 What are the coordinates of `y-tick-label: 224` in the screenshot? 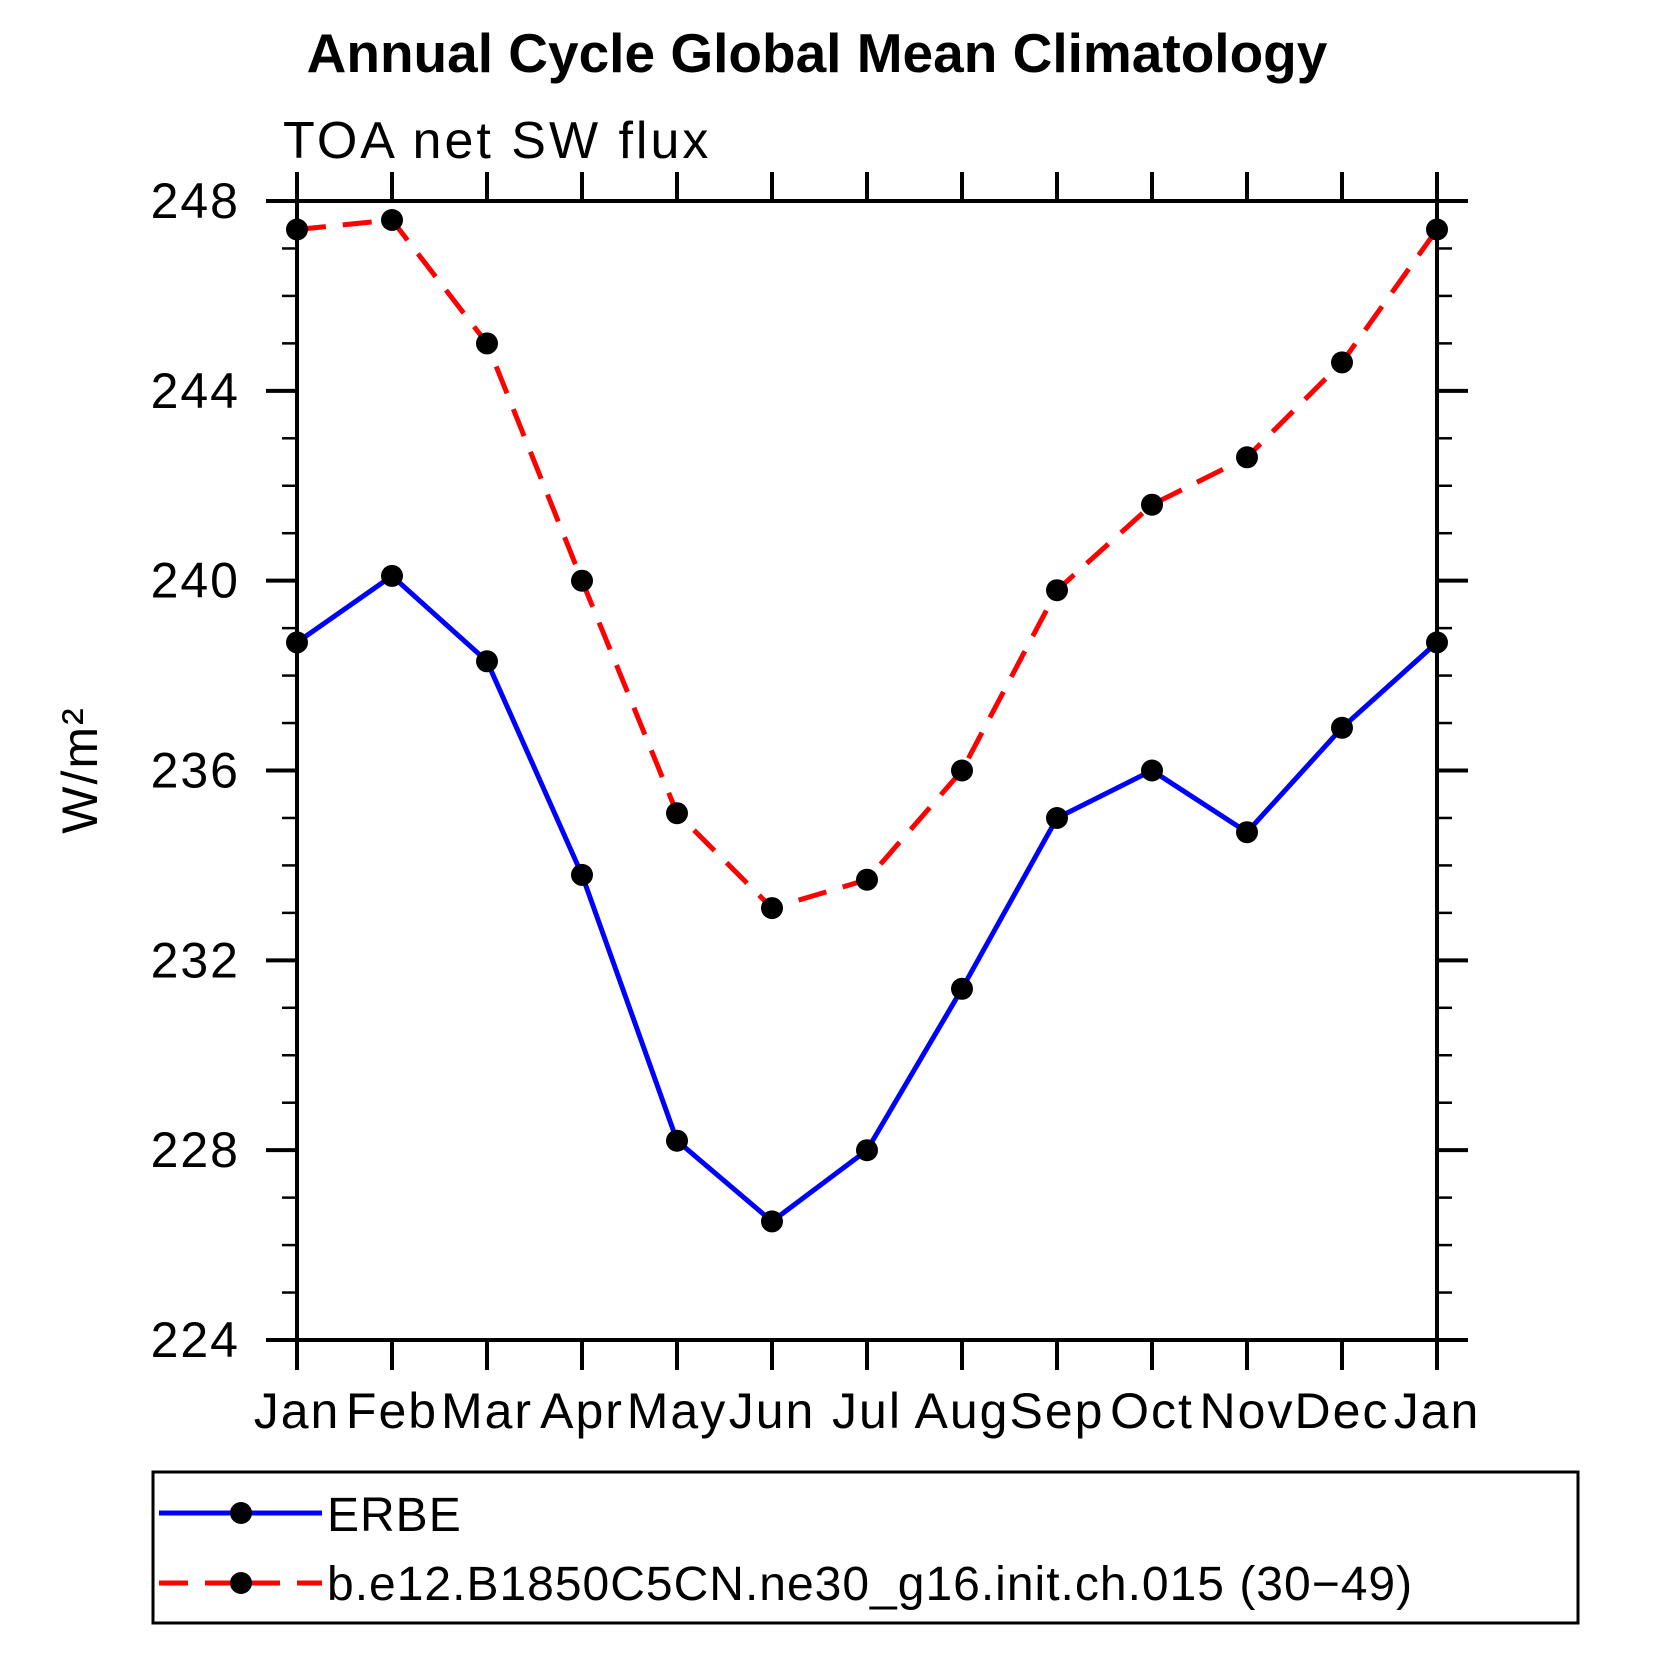 It's located at (195, 1340).